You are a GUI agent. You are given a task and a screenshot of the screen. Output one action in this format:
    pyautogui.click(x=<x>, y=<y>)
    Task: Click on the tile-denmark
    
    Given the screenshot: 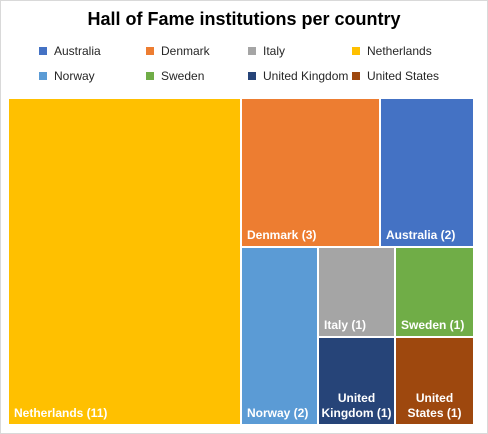 What is the action you would take?
    pyautogui.click(x=310, y=172)
    